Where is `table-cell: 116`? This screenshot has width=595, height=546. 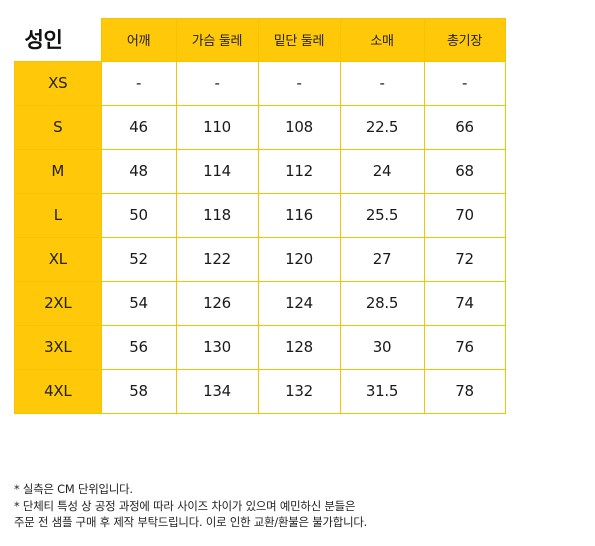
table-cell: 116 is located at coordinates (299, 215).